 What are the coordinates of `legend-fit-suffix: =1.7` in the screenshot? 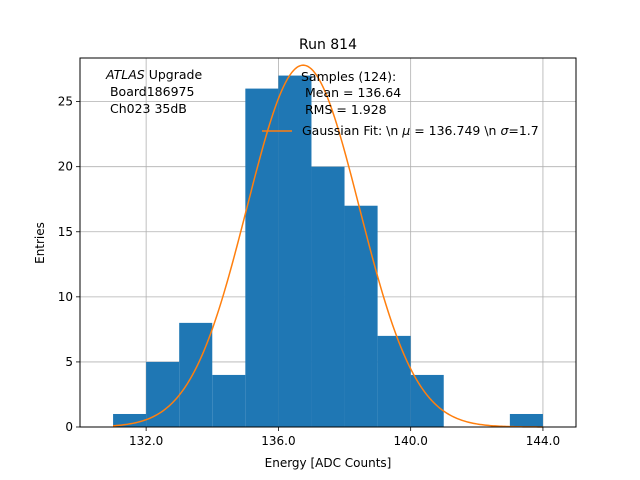 It's located at (523, 130).